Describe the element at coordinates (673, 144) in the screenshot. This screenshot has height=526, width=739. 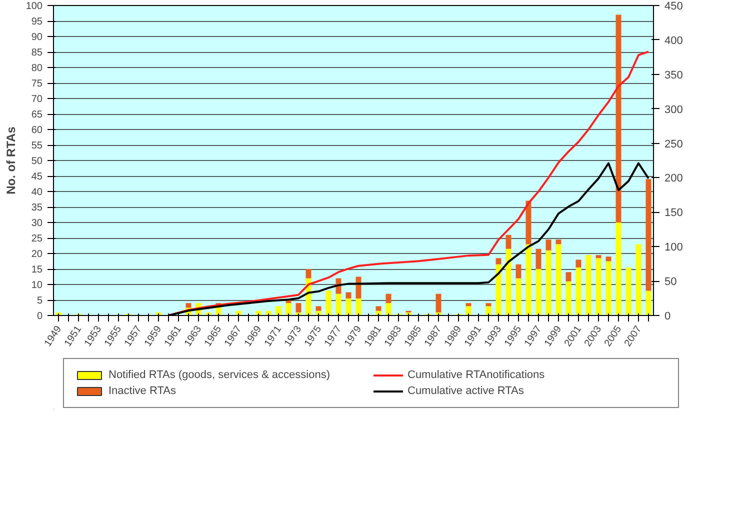
I see `y2-tick-label: 250` at that location.